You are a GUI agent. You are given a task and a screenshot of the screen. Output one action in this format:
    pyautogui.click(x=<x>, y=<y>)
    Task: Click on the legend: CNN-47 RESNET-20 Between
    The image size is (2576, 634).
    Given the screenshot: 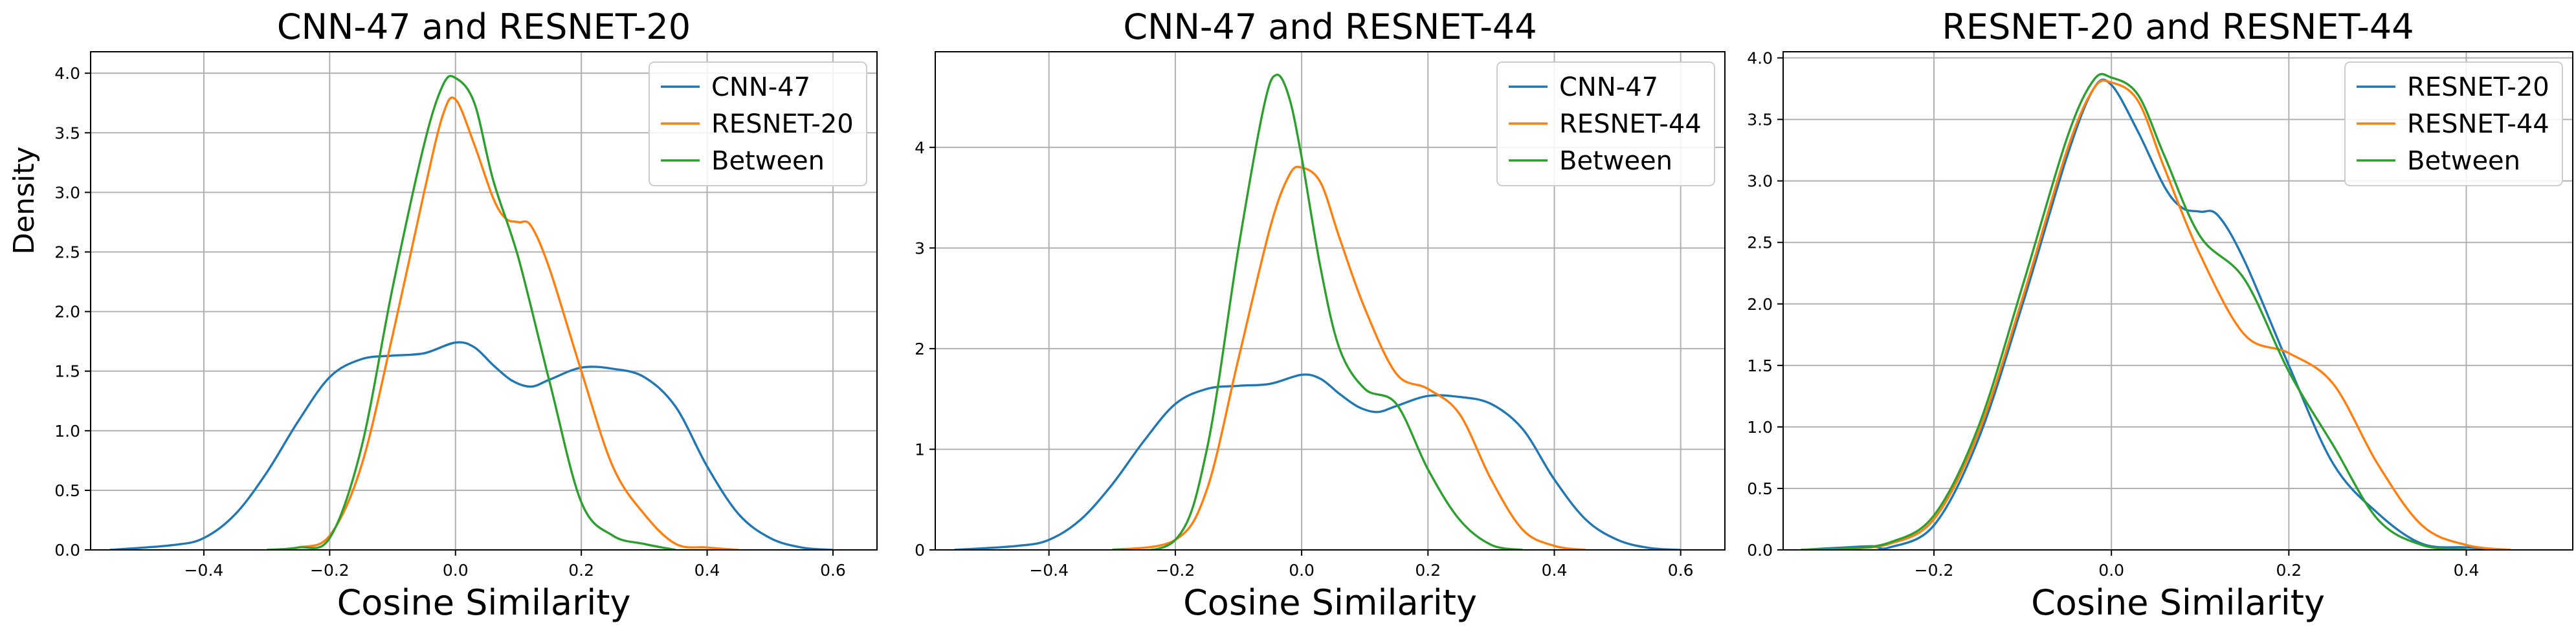 What is the action you would take?
    pyautogui.click(x=758, y=123)
    